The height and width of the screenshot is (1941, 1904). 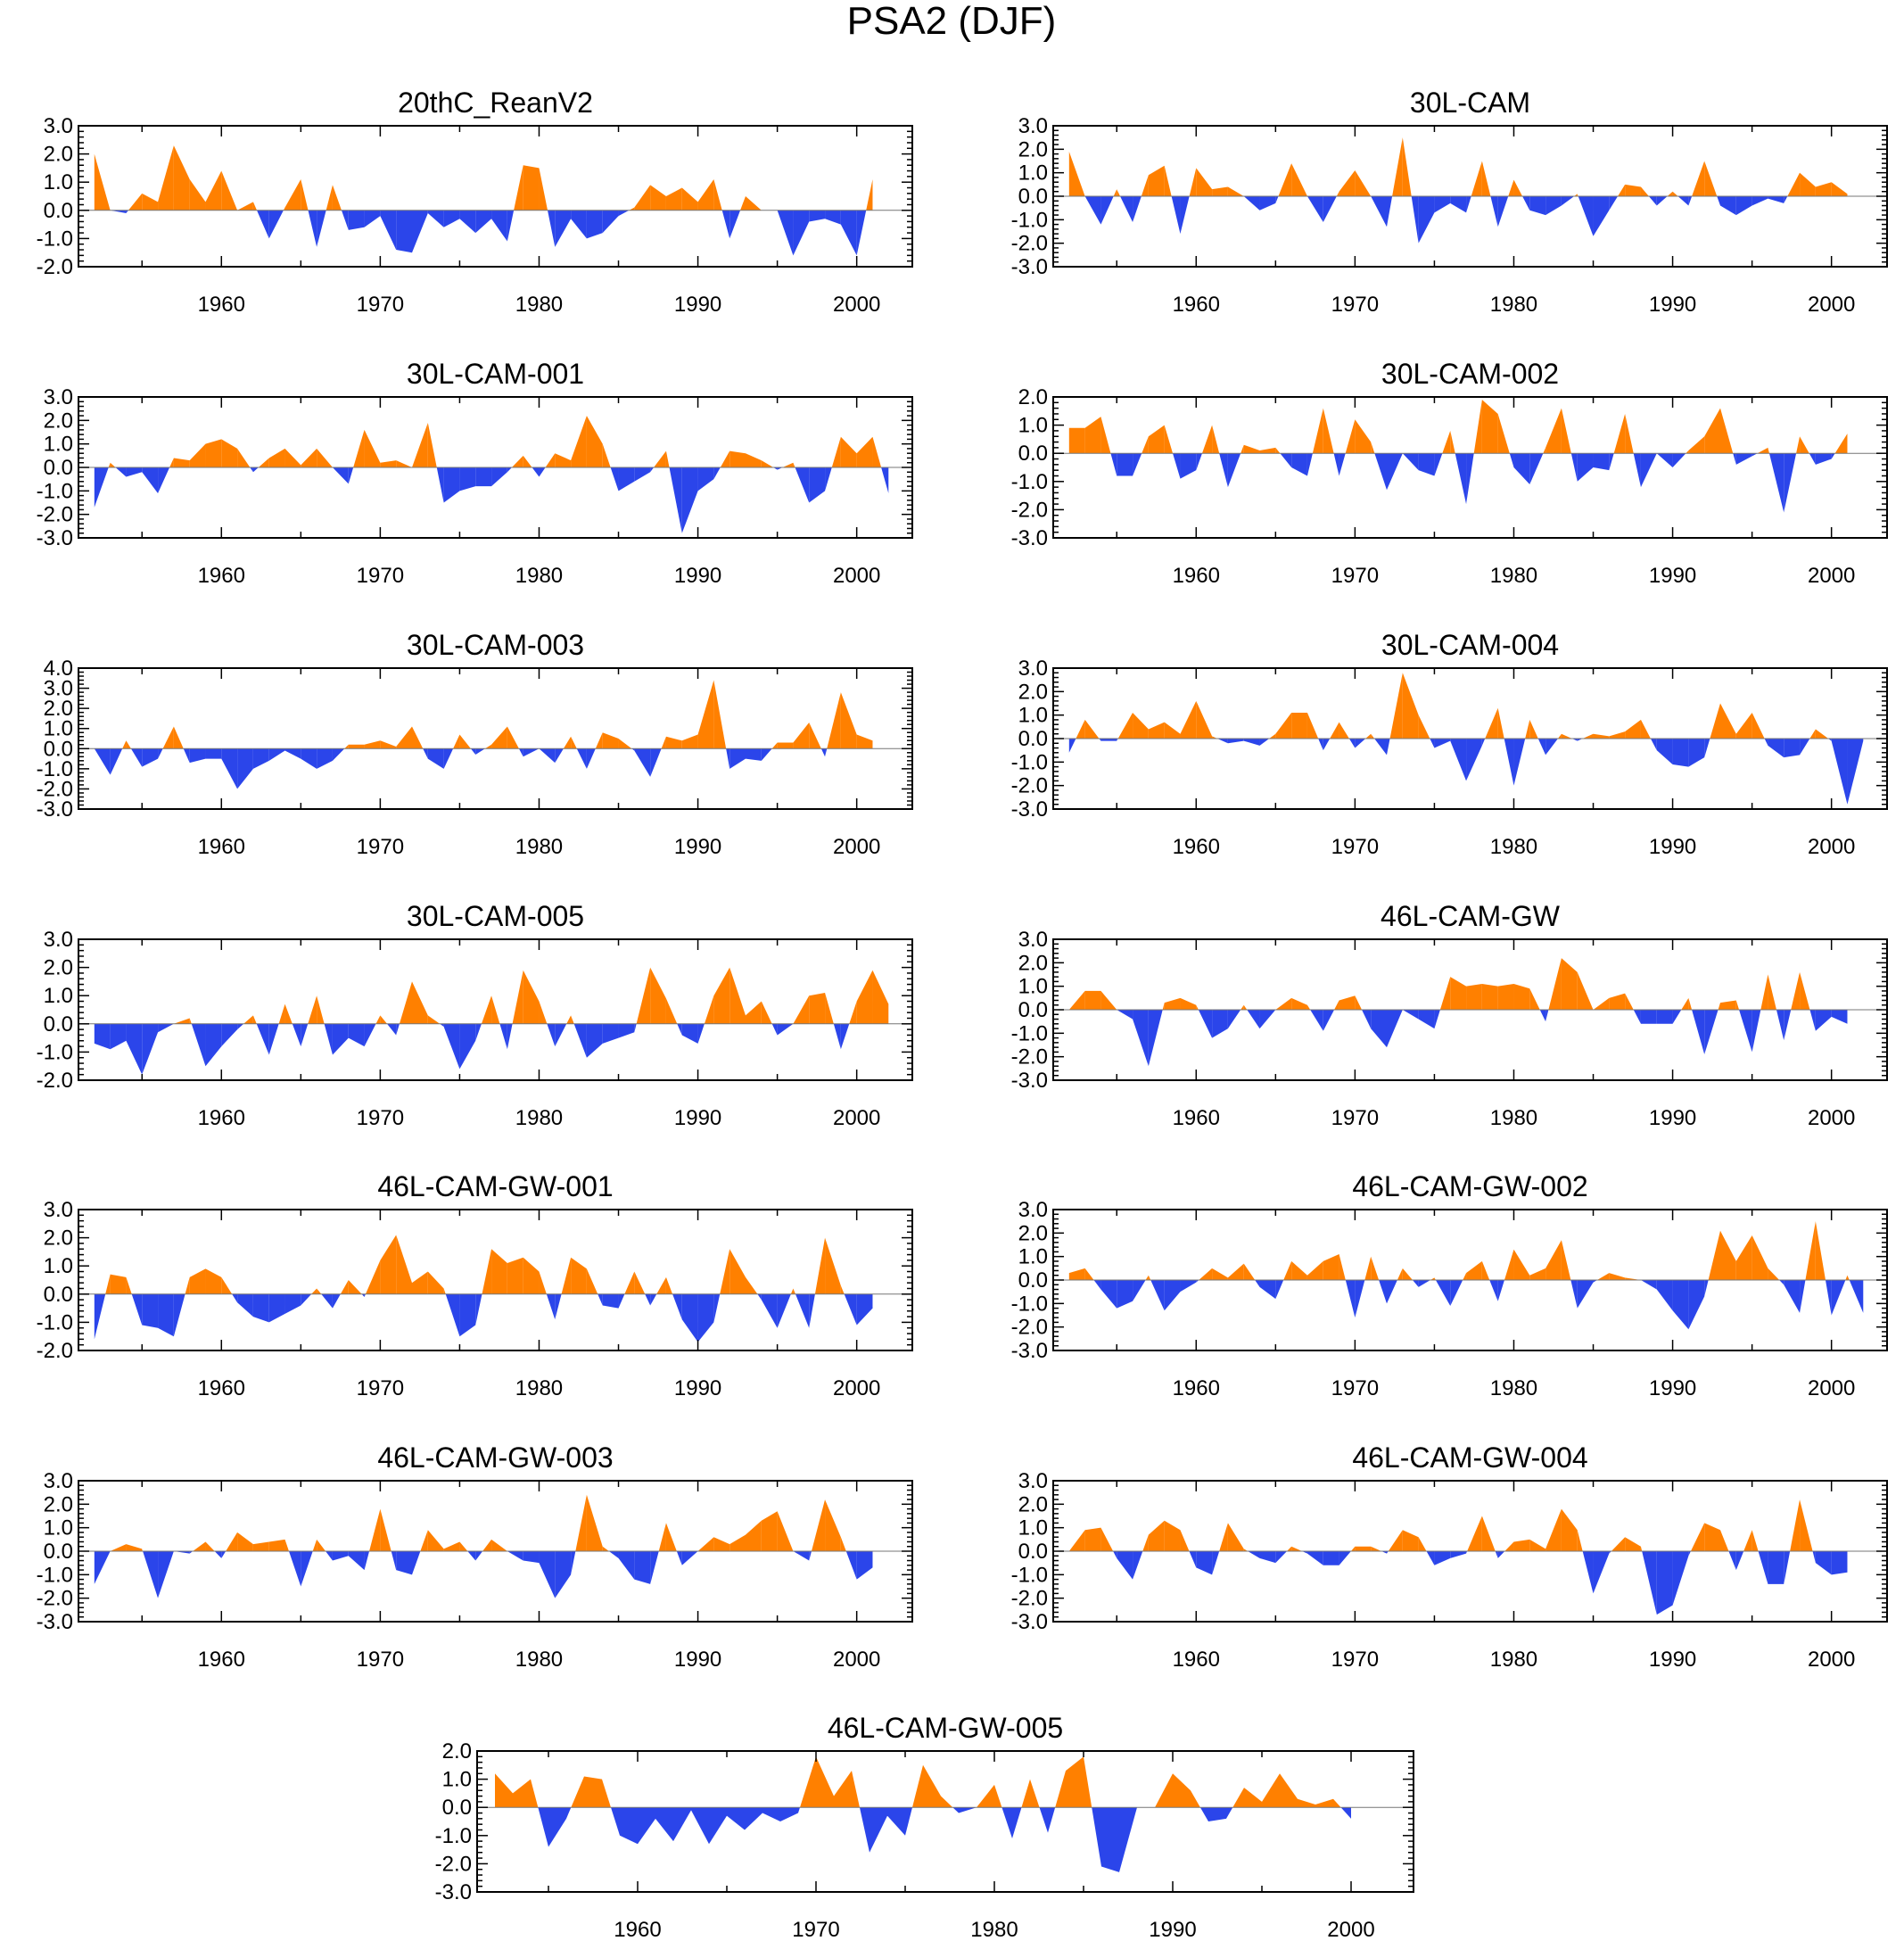 What do you see at coordinates (1469, 1457) in the screenshot?
I see `panel-title: 46L-CAM-GW-004` at bounding box center [1469, 1457].